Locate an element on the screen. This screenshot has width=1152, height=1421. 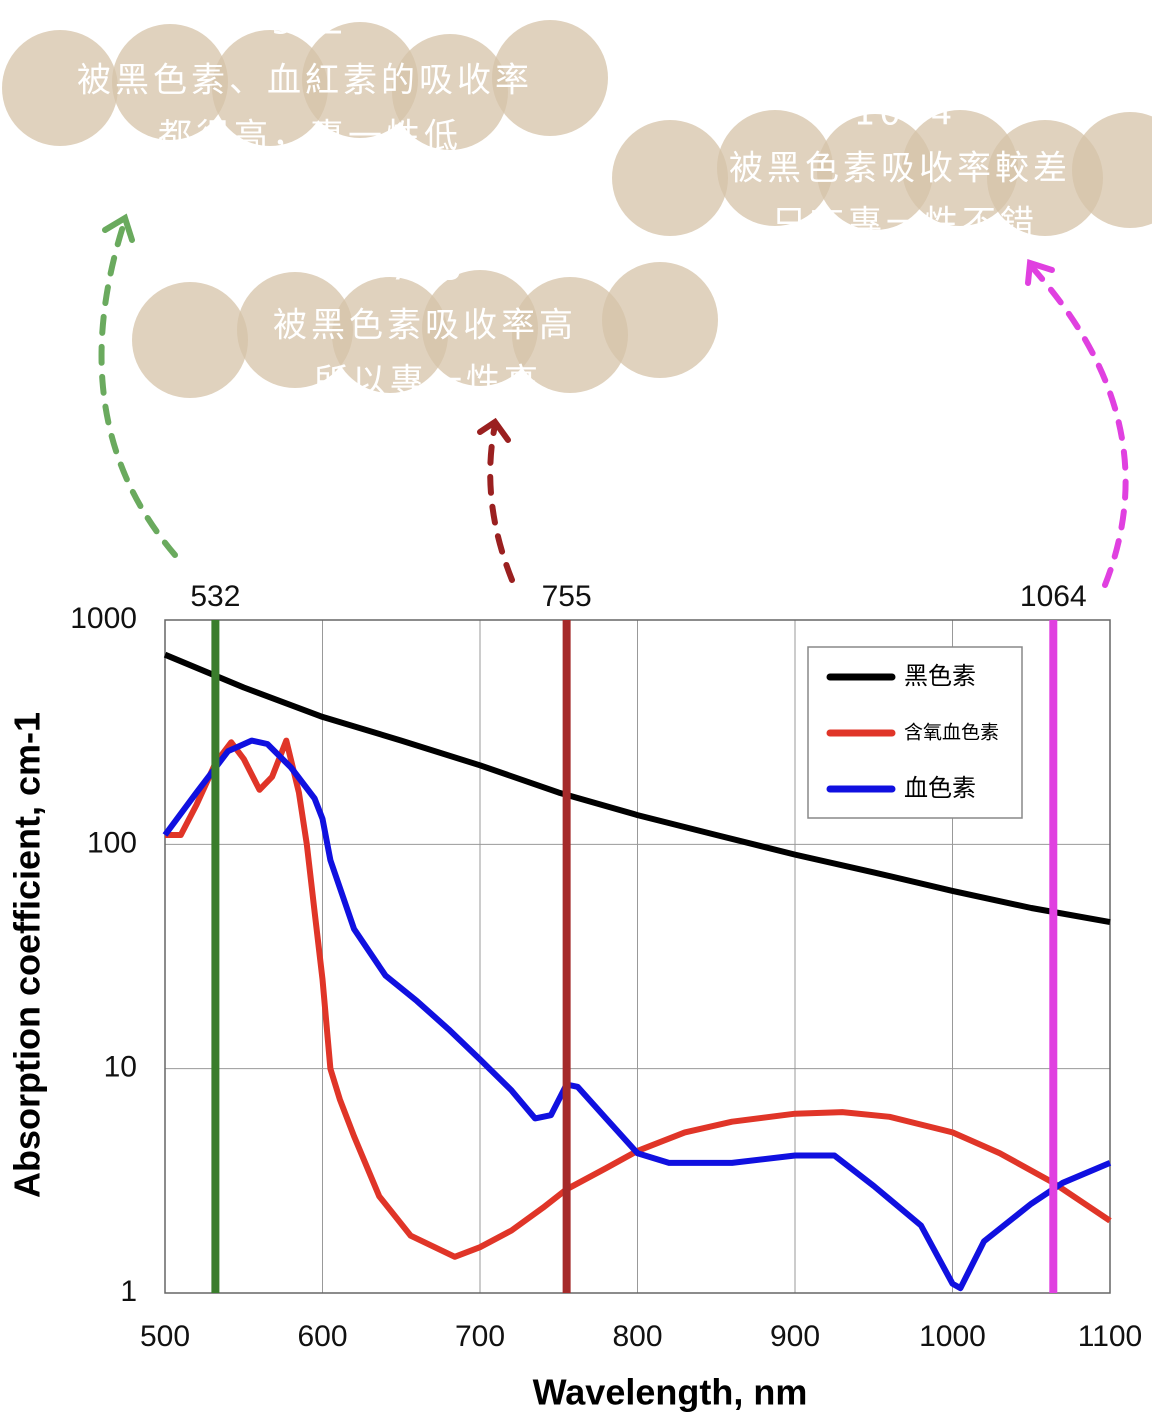
annotation-text: 被黑色素吸收率高 is located at coordinates (425, 326).